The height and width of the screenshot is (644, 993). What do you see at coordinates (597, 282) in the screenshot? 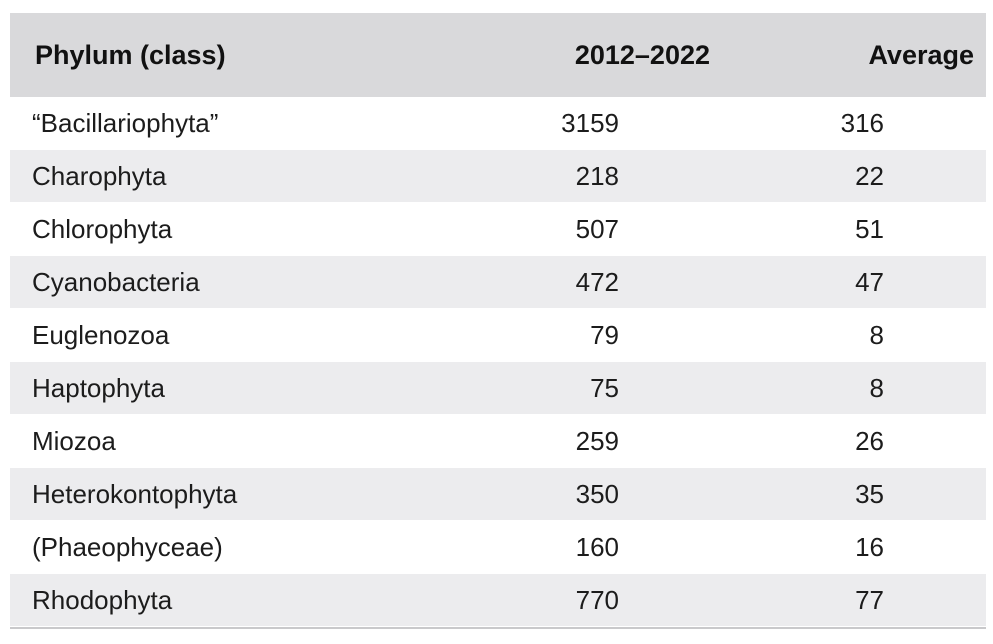
I see `cell-period-total: 472` at bounding box center [597, 282].